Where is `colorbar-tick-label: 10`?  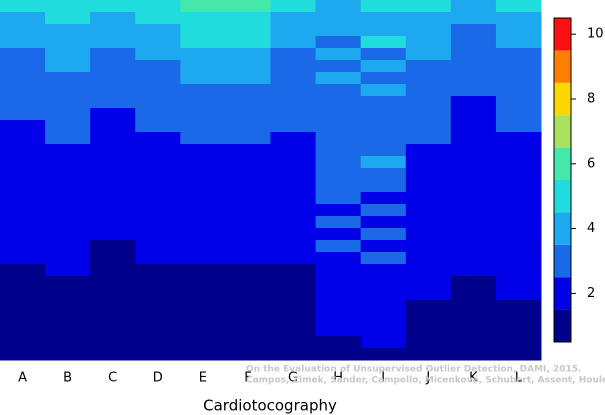
colorbar-tick-label: 10 is located at coordinates (595, 34).